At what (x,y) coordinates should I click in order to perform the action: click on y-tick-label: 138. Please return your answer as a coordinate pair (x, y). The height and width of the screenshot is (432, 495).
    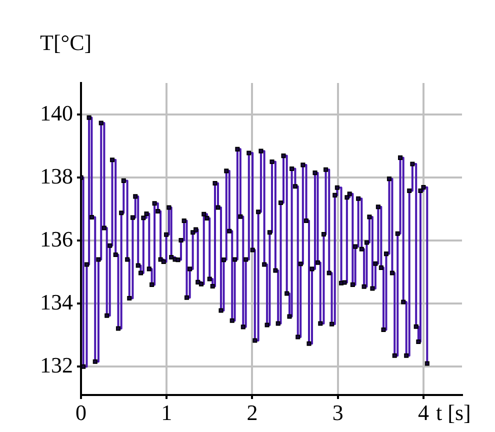
    Looking at the image, I should click on (56, 175).